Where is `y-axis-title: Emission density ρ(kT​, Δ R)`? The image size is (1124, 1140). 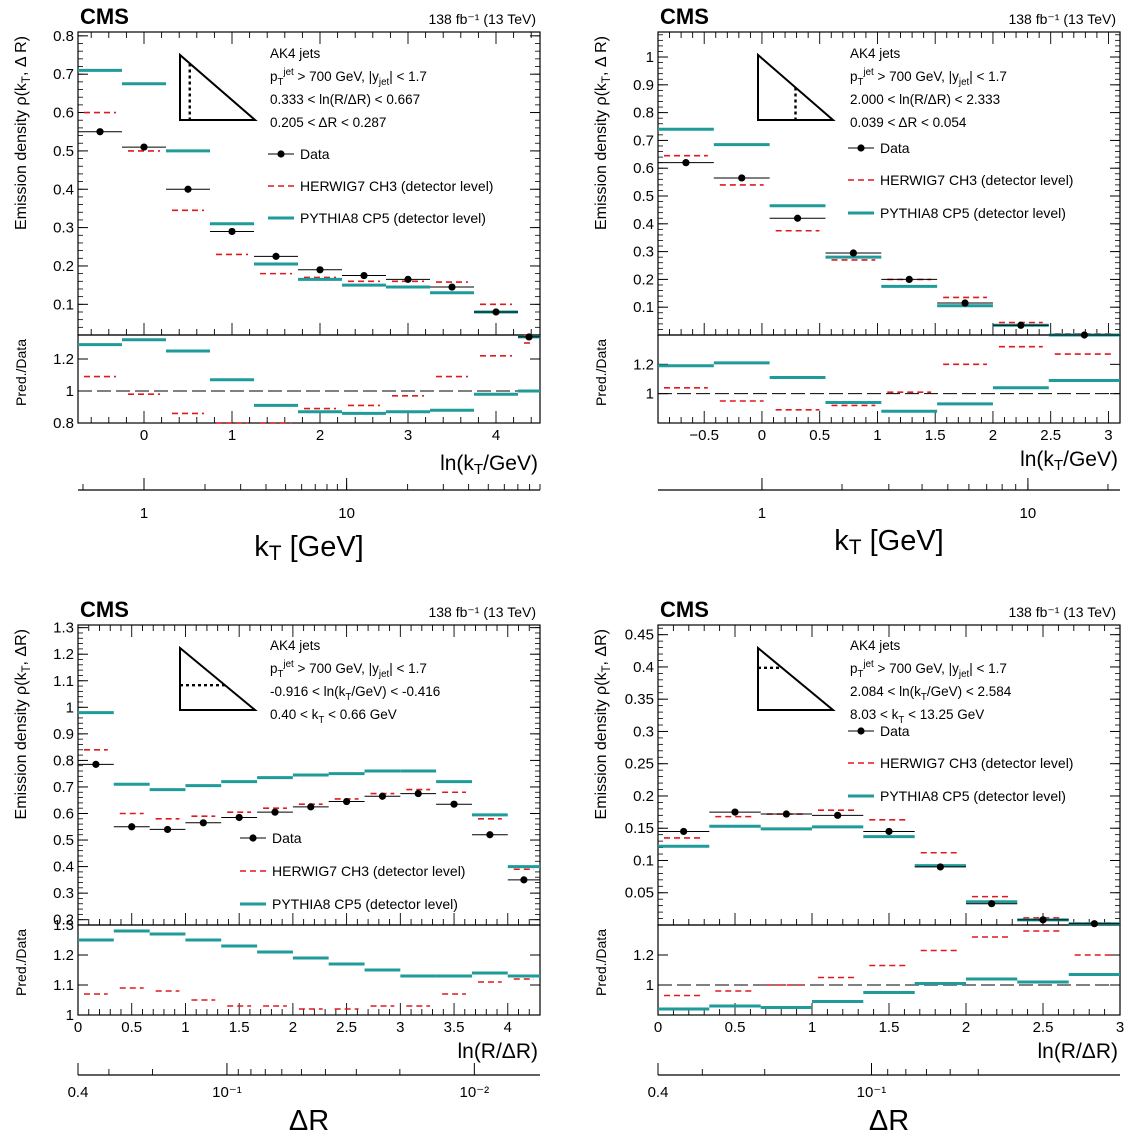
y-axis-title: Emission density ρ(kT​, Δ R) is located at coordinates (603, 133).